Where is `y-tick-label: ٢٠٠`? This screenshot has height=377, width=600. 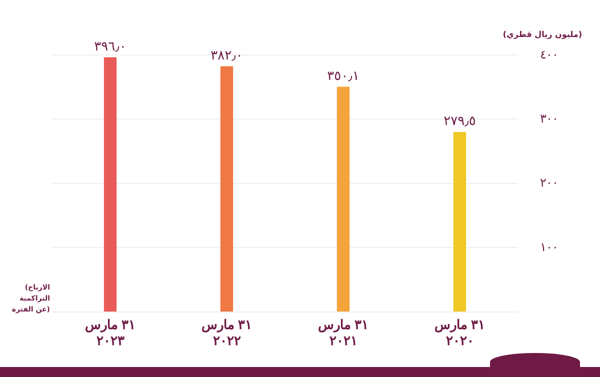 y-tick-label: ٢٠٠ is located at coordinates (549, 183).